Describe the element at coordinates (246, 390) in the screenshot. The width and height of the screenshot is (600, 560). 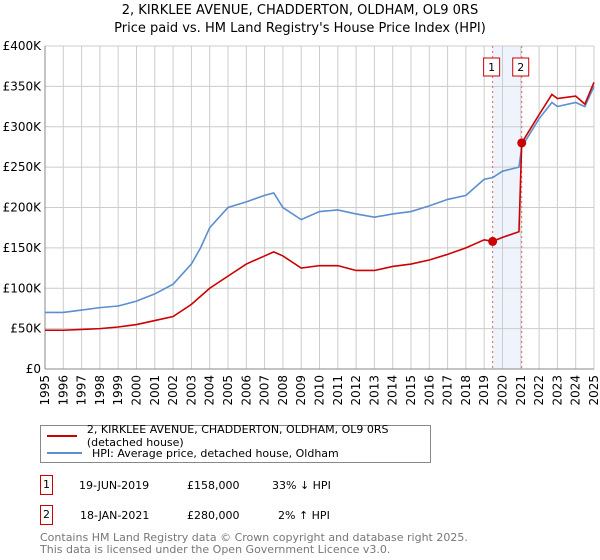
I see `x-tick-label: 2006` at that location.